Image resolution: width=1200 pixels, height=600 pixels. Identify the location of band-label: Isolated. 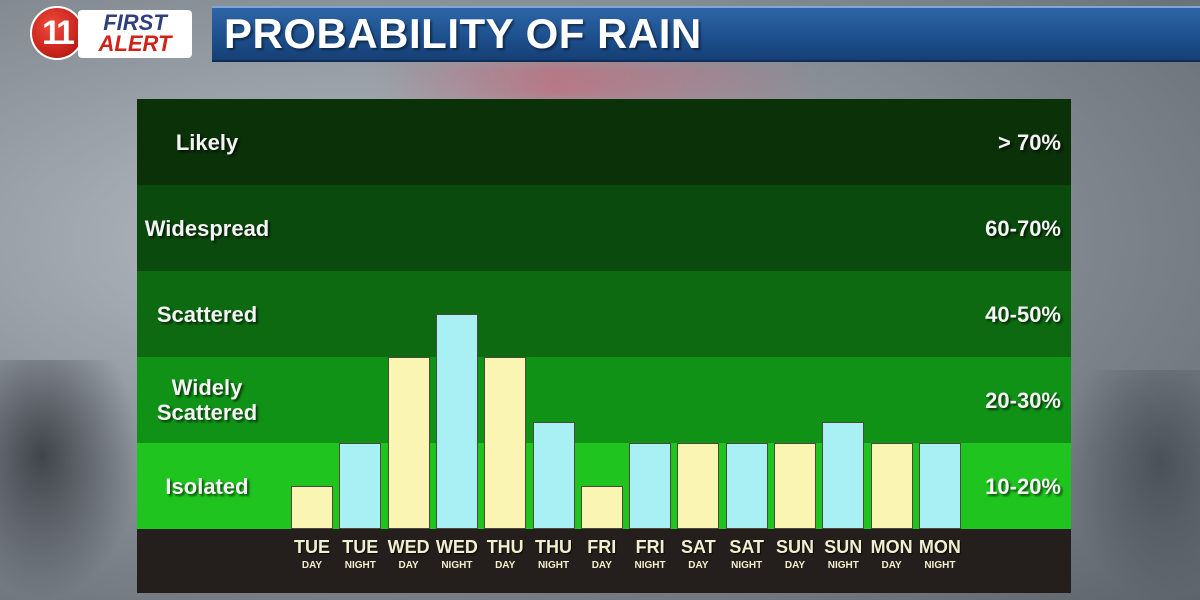
(207, 486).